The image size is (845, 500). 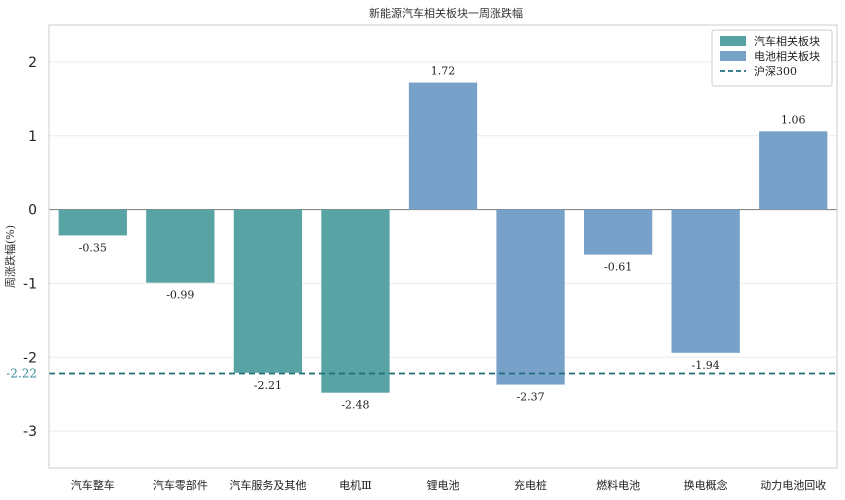 What do you see at coordinates (30, 247) in the screenshot?
I see `y-axis-ticks: -3 -2 -1 0 1 2` at bounding box center [30, 247].